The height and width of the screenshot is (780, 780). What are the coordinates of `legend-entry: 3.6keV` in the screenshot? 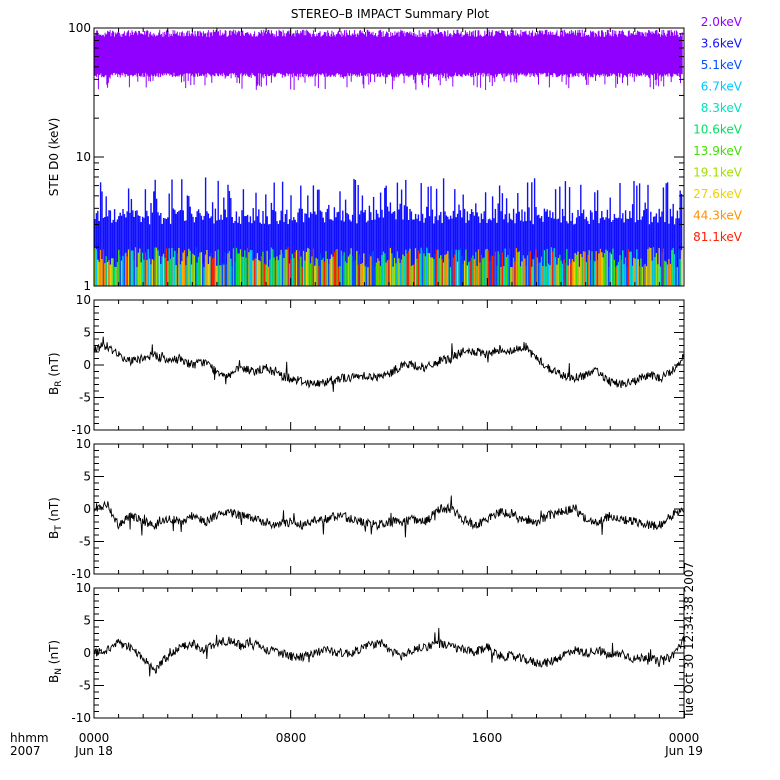 It's located at (722, 44).